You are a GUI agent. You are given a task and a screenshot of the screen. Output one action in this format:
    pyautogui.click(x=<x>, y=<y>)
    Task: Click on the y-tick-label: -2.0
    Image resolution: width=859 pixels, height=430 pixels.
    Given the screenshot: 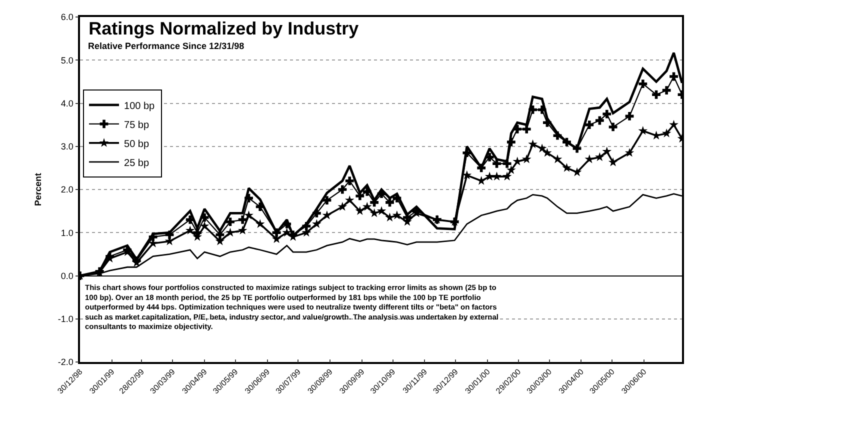 What is the action you would take?
    pyautogui.click(x=66, y=362)
    